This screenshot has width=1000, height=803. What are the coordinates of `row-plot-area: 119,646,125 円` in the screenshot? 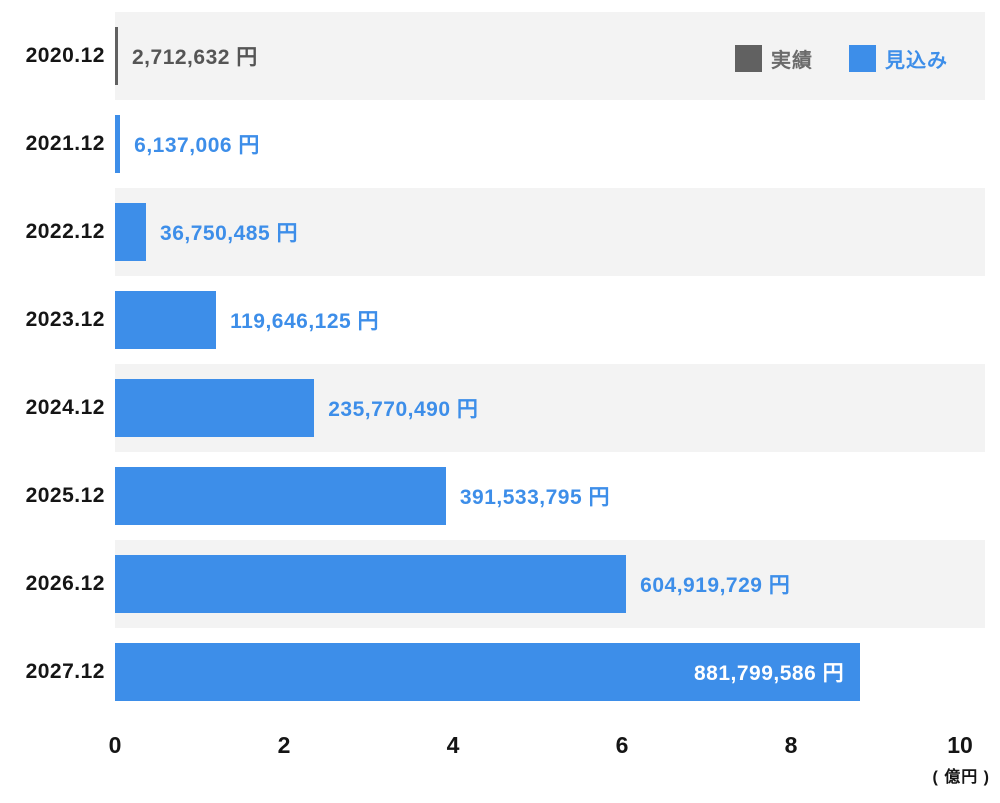 It's located at (550, 320).